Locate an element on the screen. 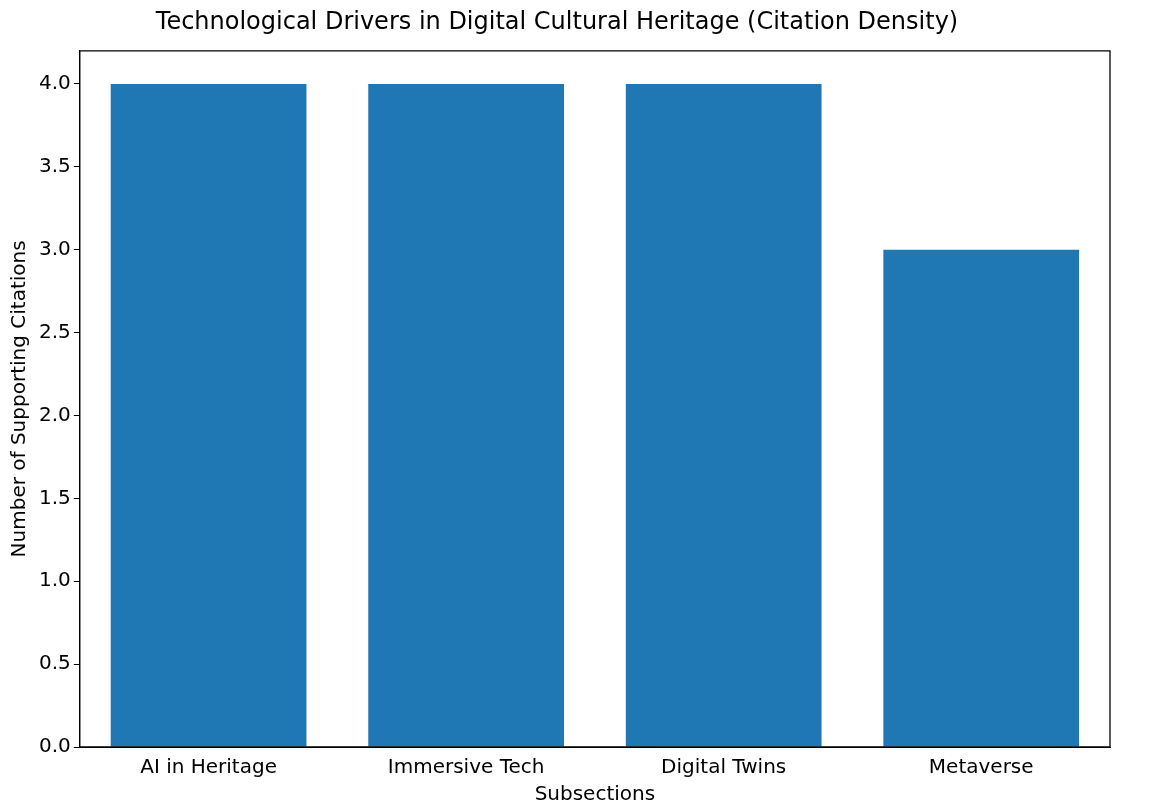 The width and height of the screenshot is (1170, 807). chart-title: Technological Drivers in Digital Cultural Heritage (Citation Density) is located at coordinates (556, 20).